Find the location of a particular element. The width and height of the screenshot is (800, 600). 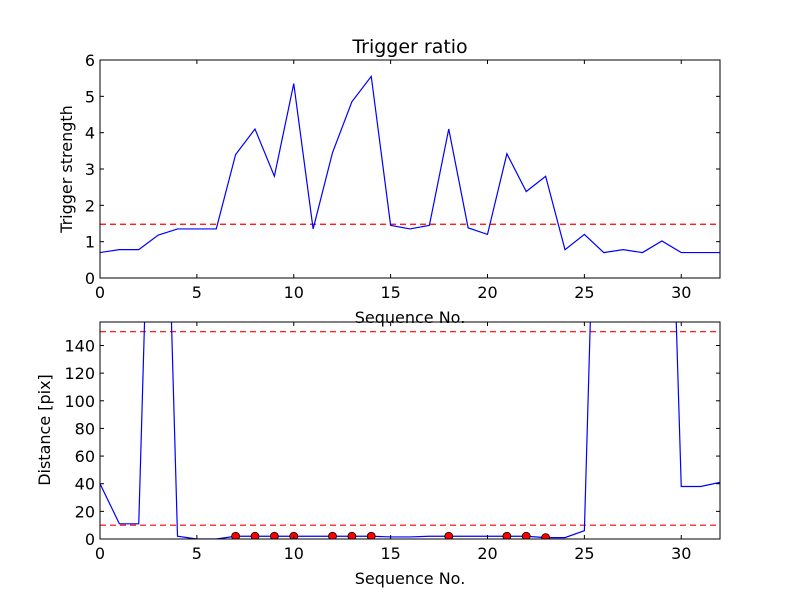

y-tick-label: 120 is located at coordinates (79, 373).